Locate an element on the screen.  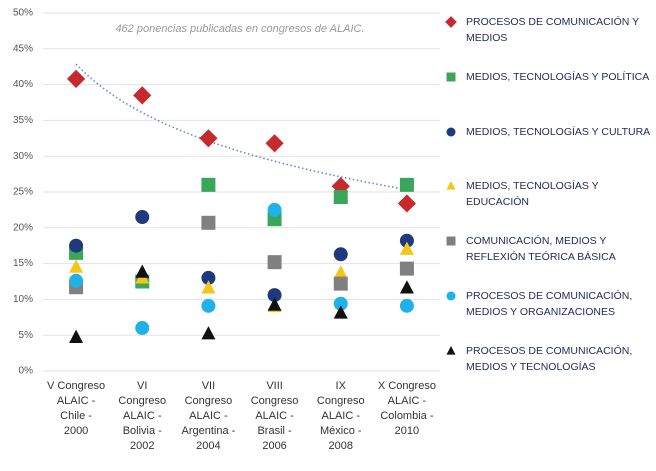
legend-entry: PROCESOS DE COMUNICACIÓN Y MEDIOS is located at coordinates (549, 30).